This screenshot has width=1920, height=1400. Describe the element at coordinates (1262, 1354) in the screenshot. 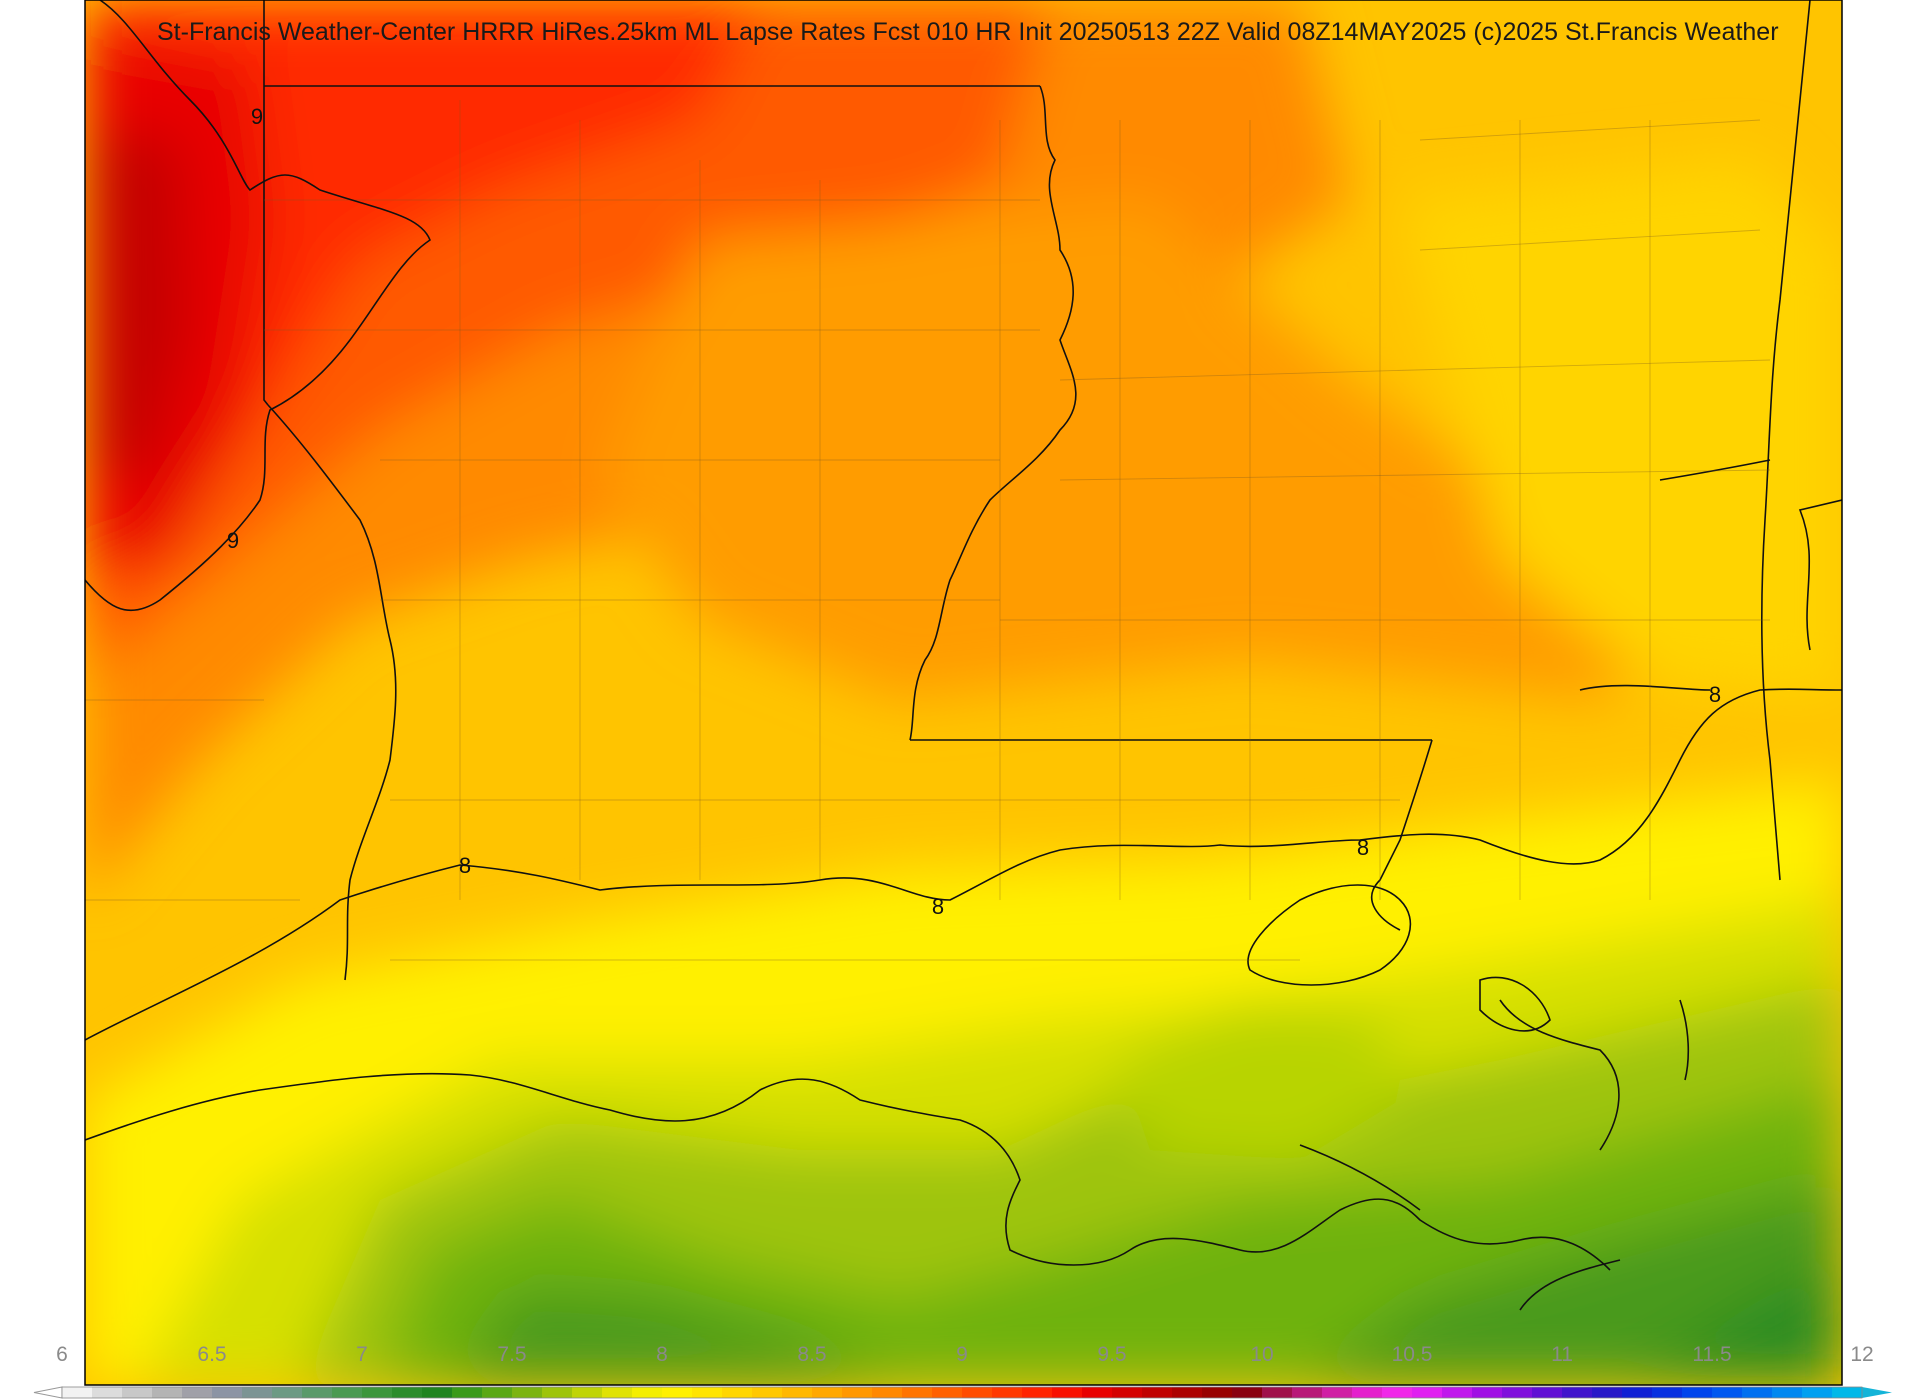

I see `colorbar-tick: 10` at that location.